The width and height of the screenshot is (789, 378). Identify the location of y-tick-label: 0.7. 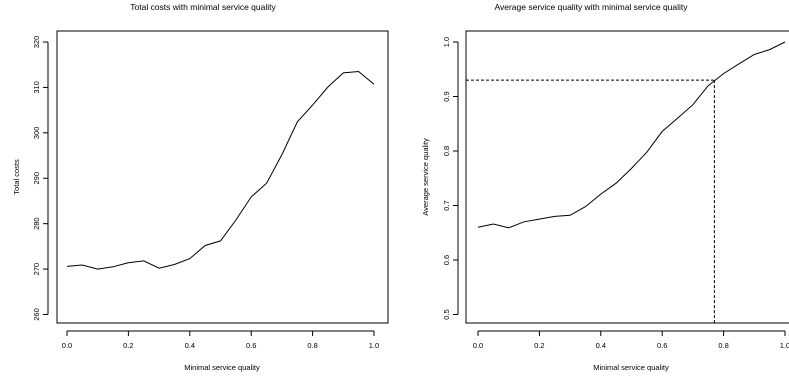
(446, 205).